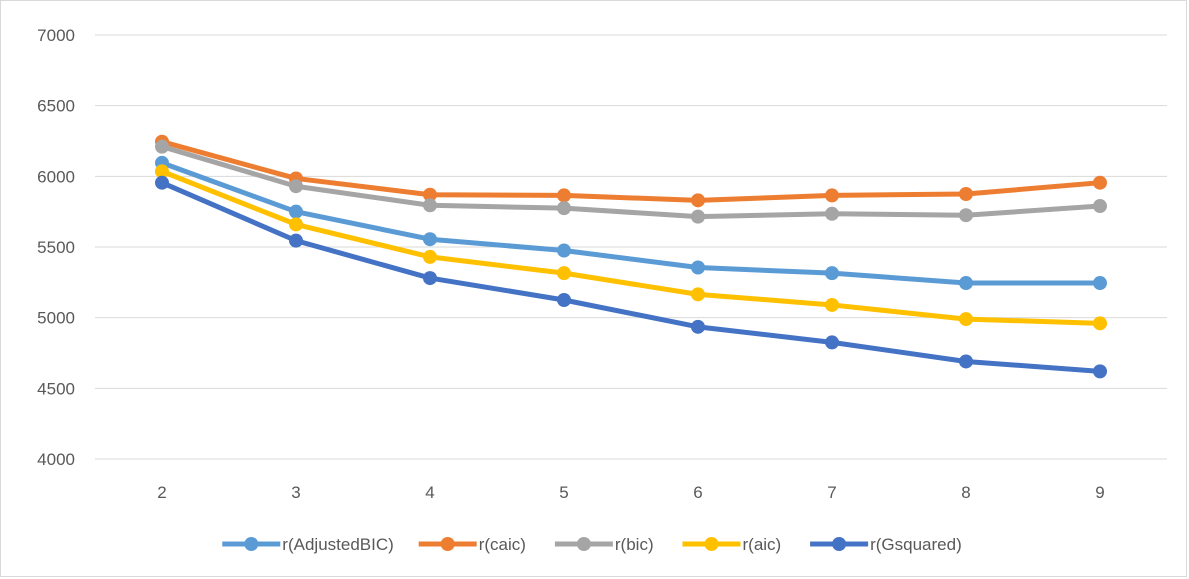  I want to click on x-tick-label: 2, so click(161, 492).